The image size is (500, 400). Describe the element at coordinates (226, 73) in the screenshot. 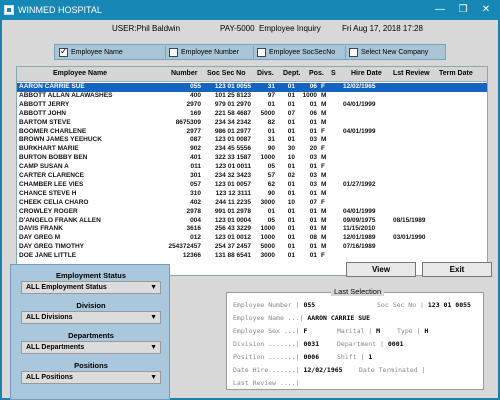

I see `column-header: Soc Sec No` at that location.